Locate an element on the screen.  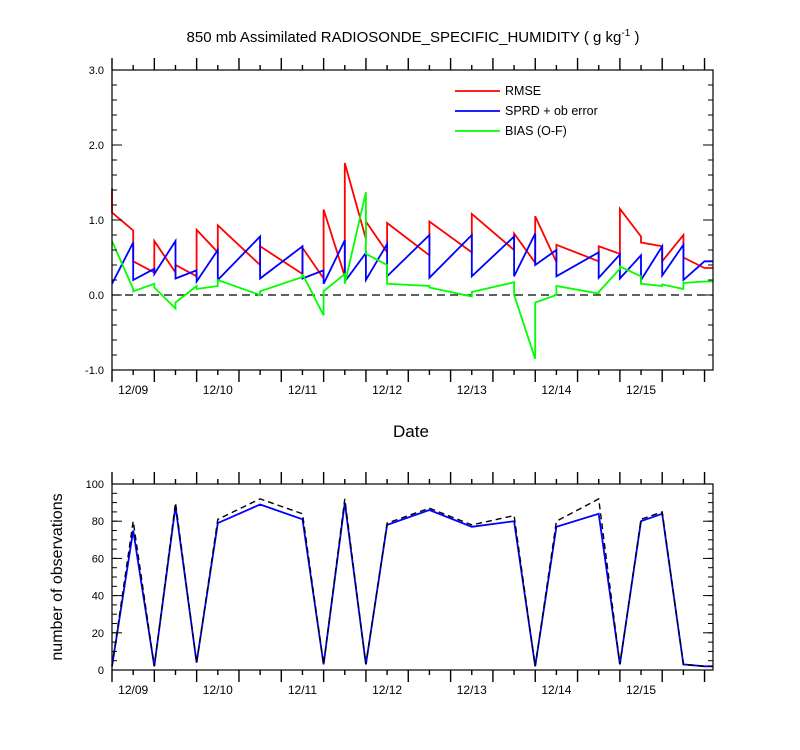
y-tick-label: 0.0 is located at coordinates (96, 296).